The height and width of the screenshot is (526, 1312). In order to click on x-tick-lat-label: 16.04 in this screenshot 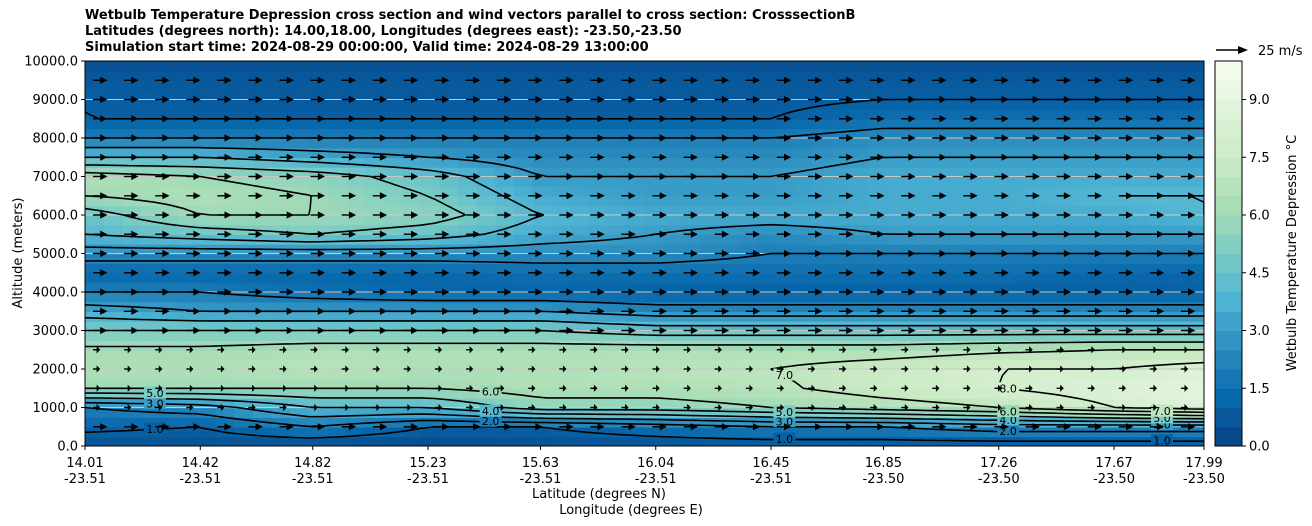, I will do `click(655, 463)`.